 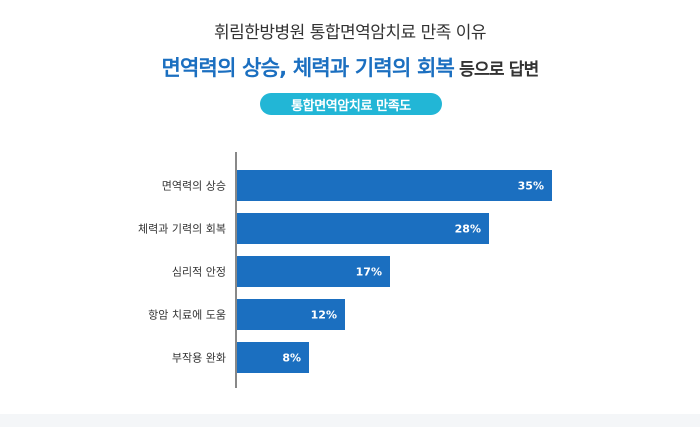 I want to click on subtitle-rest: 등으로 답변, so click(x=496, y=70).